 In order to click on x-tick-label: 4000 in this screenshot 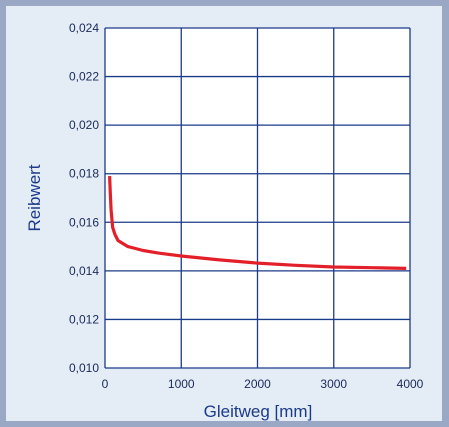, I will do `click(410, 384)`.